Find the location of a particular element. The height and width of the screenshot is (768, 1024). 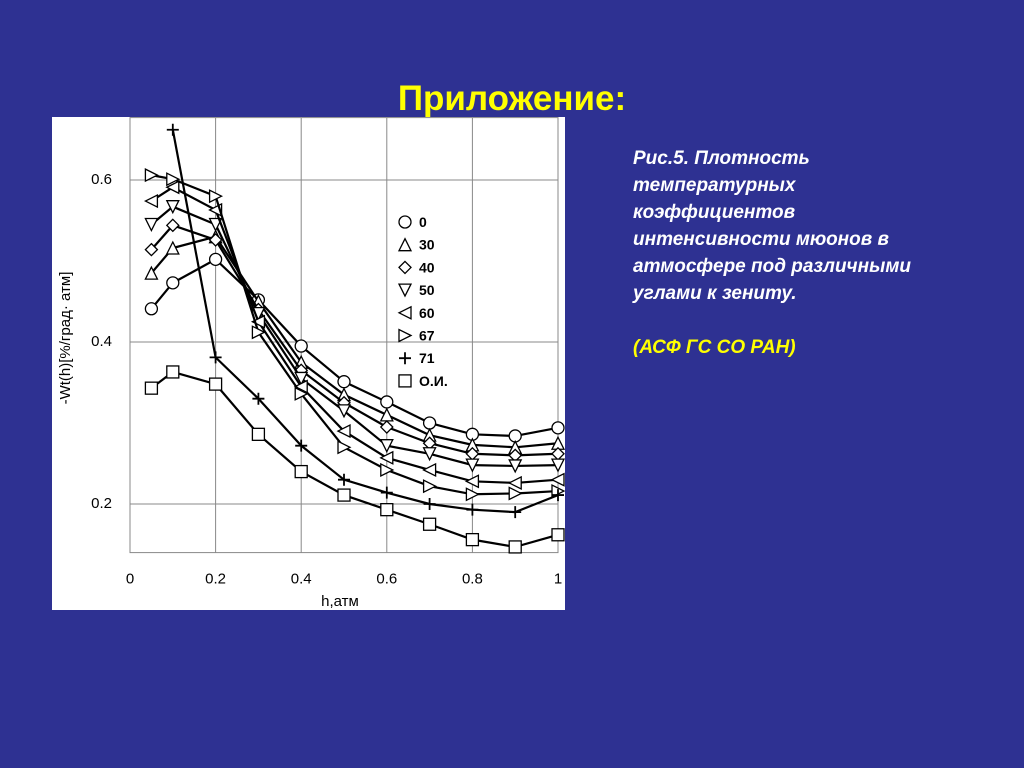

caption-line: атмосфере под различными is located at coordinates (772, 266).